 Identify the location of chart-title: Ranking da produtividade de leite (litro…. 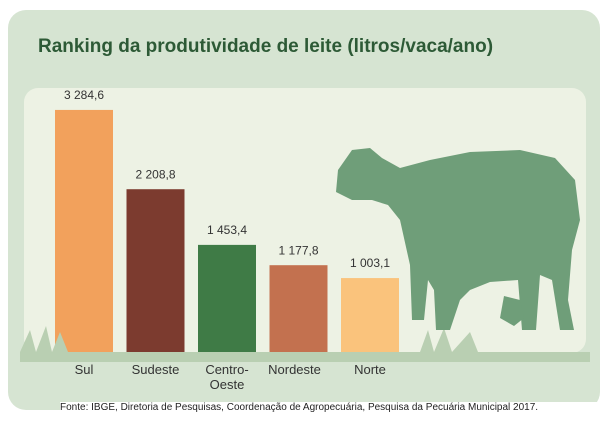
(265, 46).